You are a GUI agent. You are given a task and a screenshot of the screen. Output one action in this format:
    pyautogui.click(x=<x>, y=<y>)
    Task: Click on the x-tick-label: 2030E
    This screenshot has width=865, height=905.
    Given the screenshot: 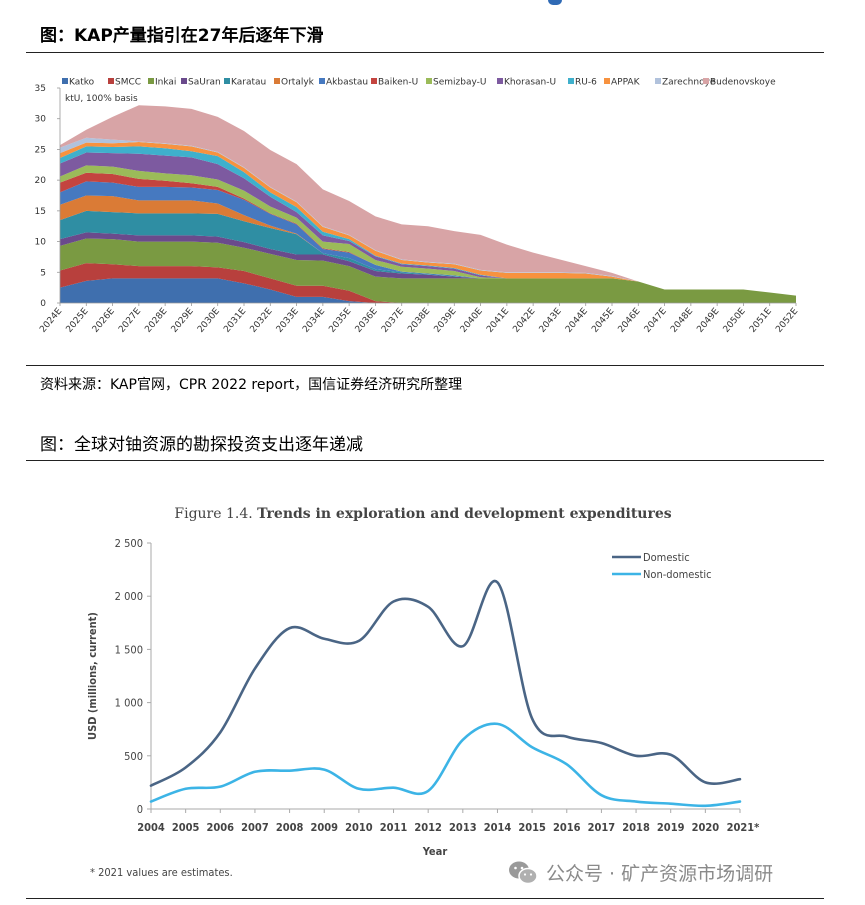 What is the action you would take?
    pyautogui.click(x=209, y=320)
    